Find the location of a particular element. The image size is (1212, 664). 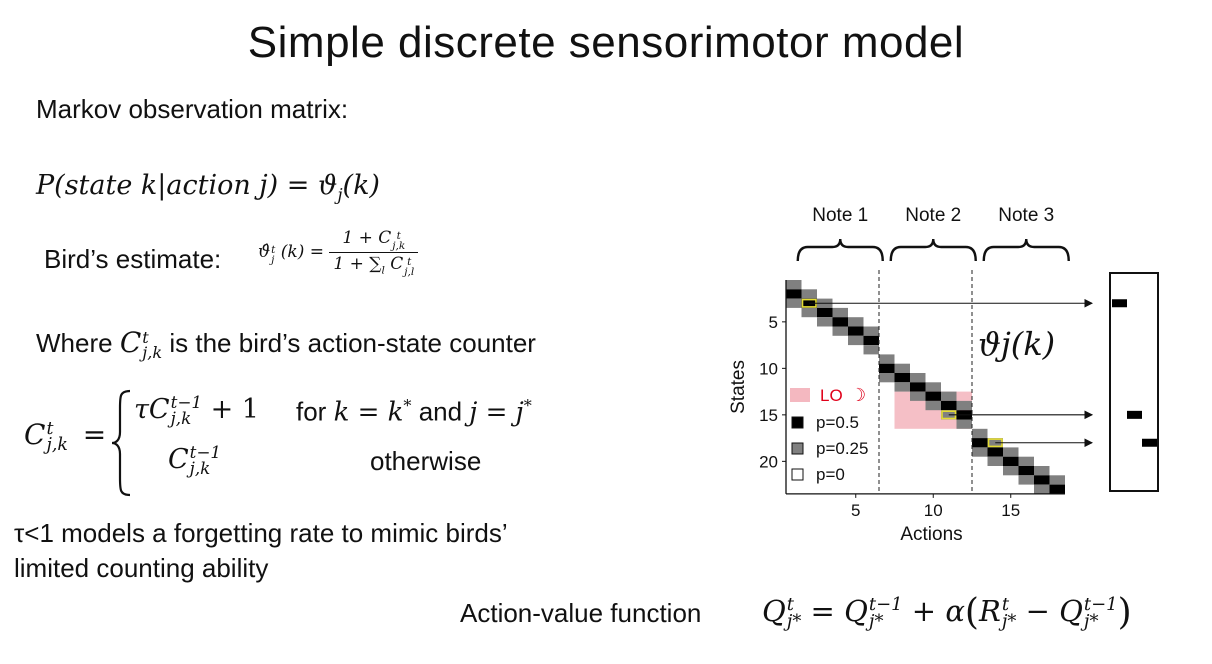

av-q2-sup: t−1 is located at coordinates (885, 604).